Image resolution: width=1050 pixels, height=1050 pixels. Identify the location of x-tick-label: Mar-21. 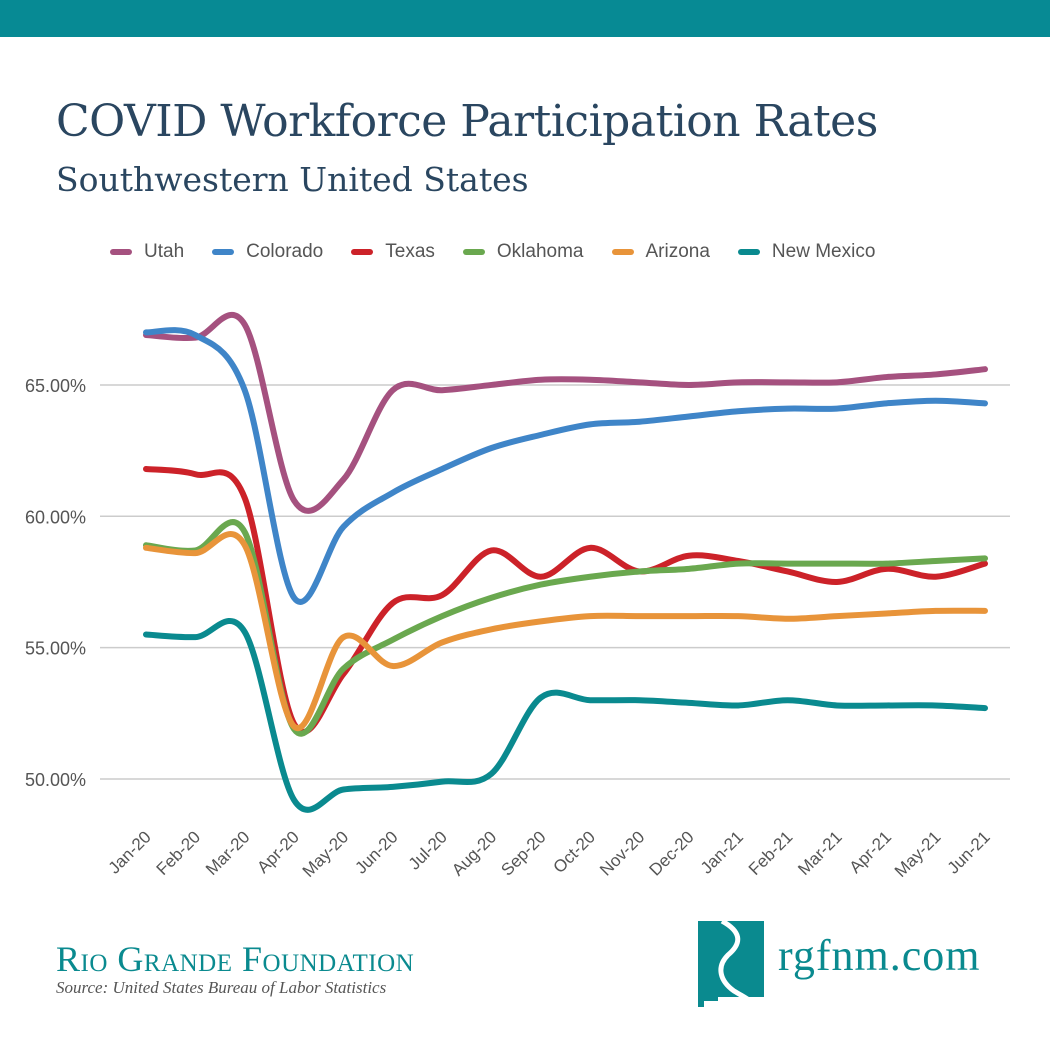
(820, 853).